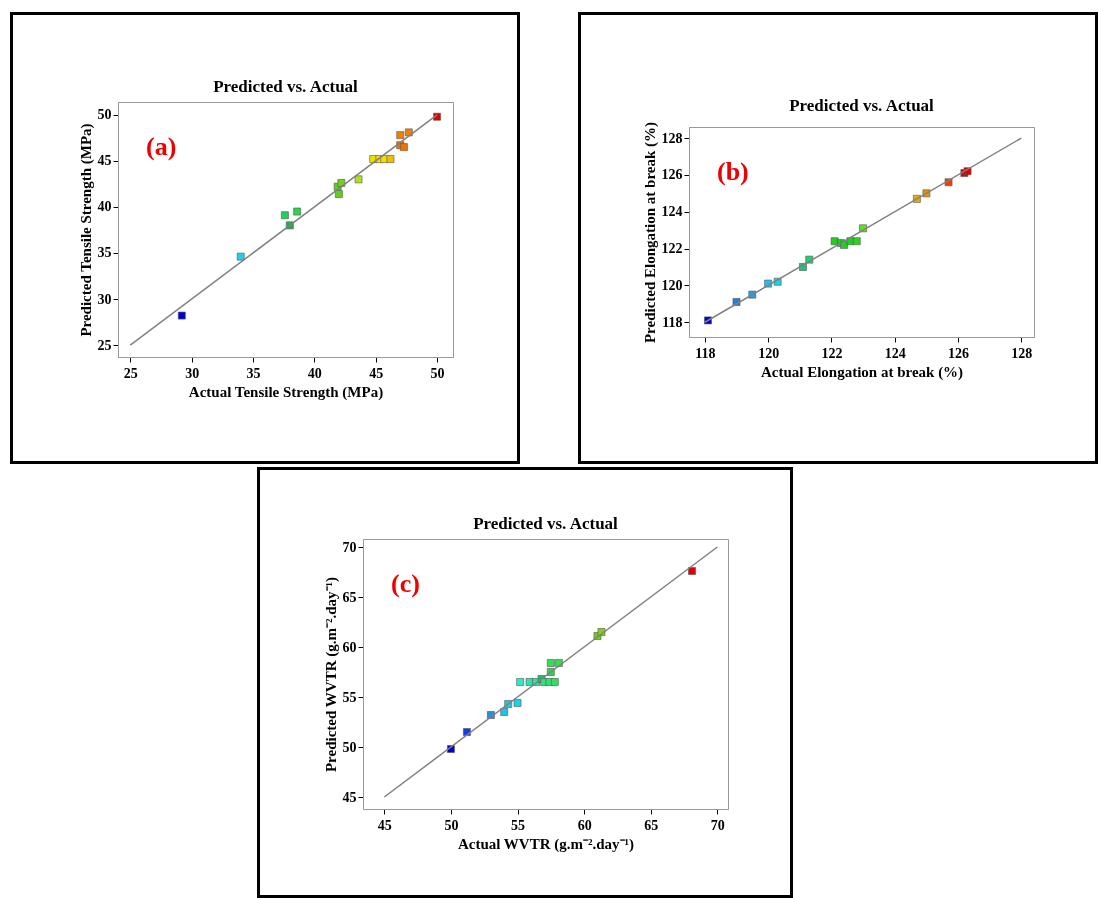  I want to click on x-tick-label: 118, so click(705, 353).